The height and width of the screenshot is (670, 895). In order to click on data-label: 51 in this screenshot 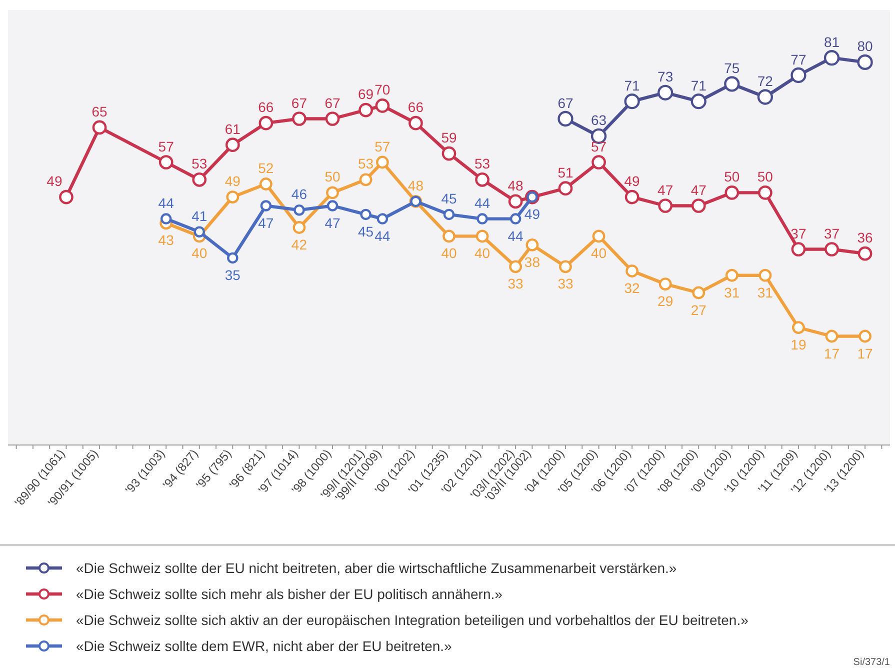, I will do `click(566, 172)`.